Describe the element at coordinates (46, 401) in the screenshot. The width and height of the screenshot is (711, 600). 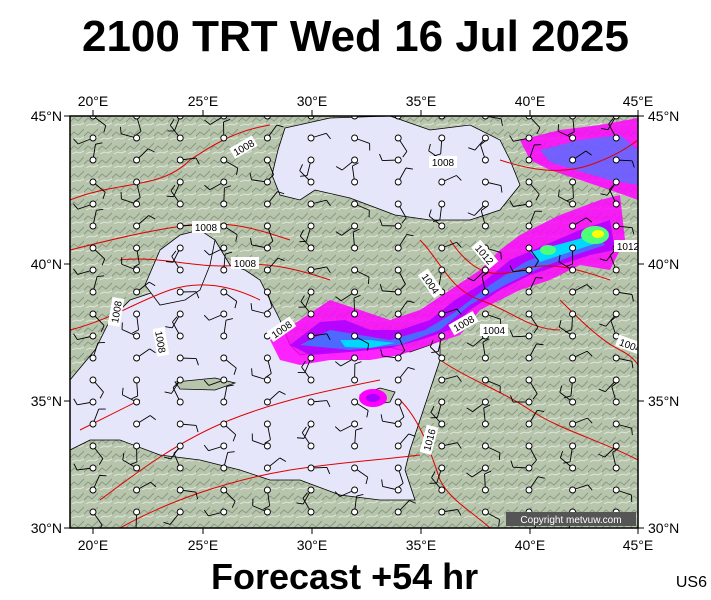
I see `lat-label: 35°N` at that location.